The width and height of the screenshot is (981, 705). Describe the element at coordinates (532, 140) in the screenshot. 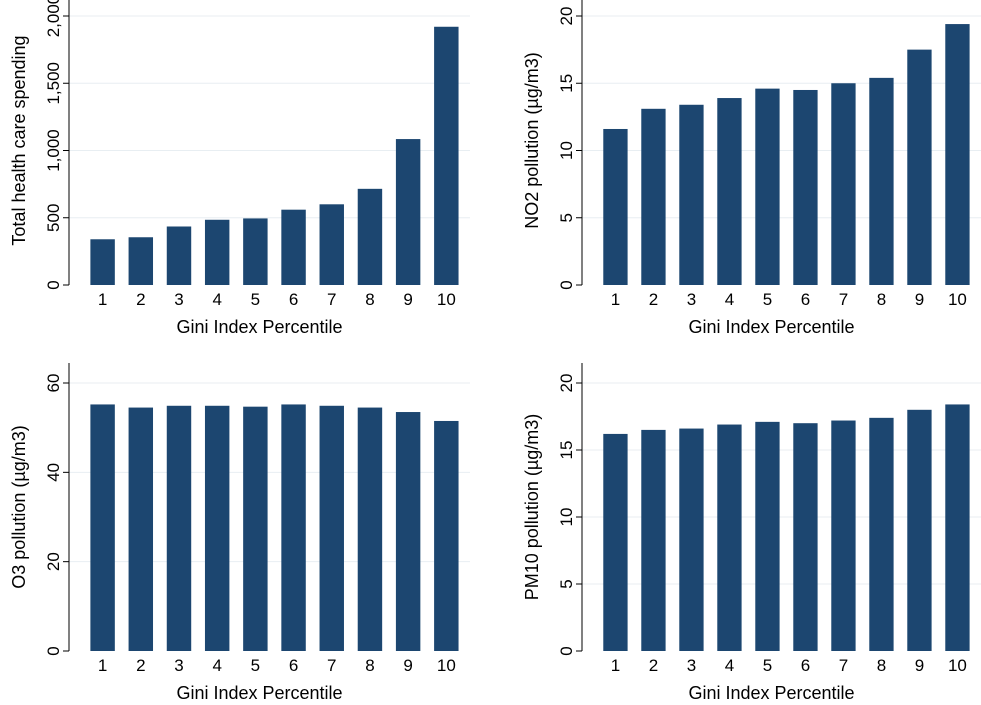

I see `y-axis-title: NO2 pollution (µg/m3)` at that location.